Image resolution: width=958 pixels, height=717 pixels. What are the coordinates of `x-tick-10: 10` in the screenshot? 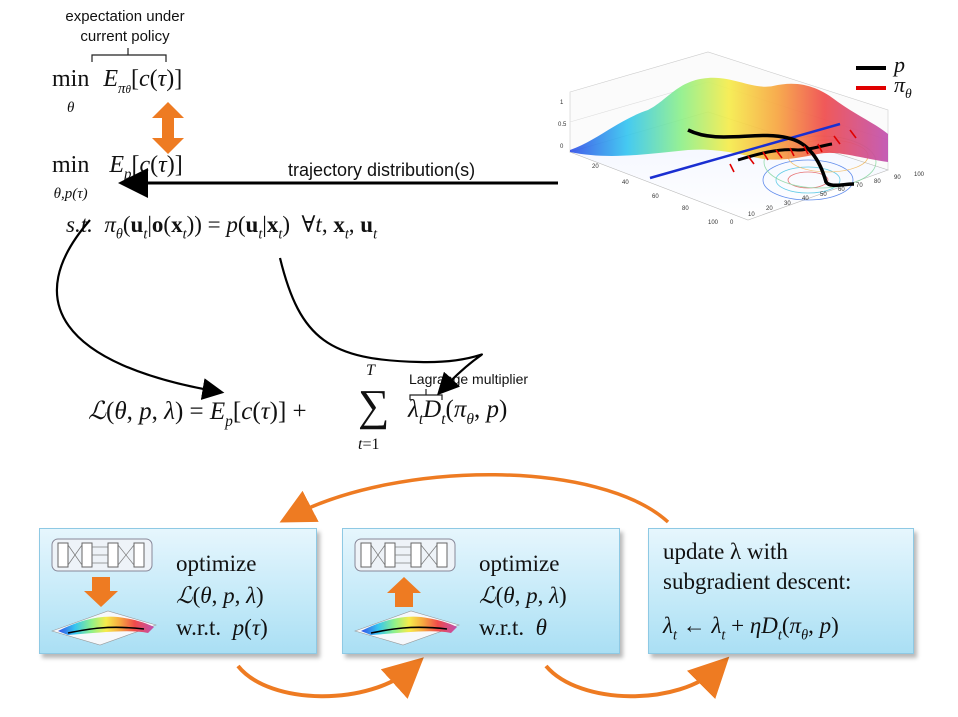 It's located at (751, 215).